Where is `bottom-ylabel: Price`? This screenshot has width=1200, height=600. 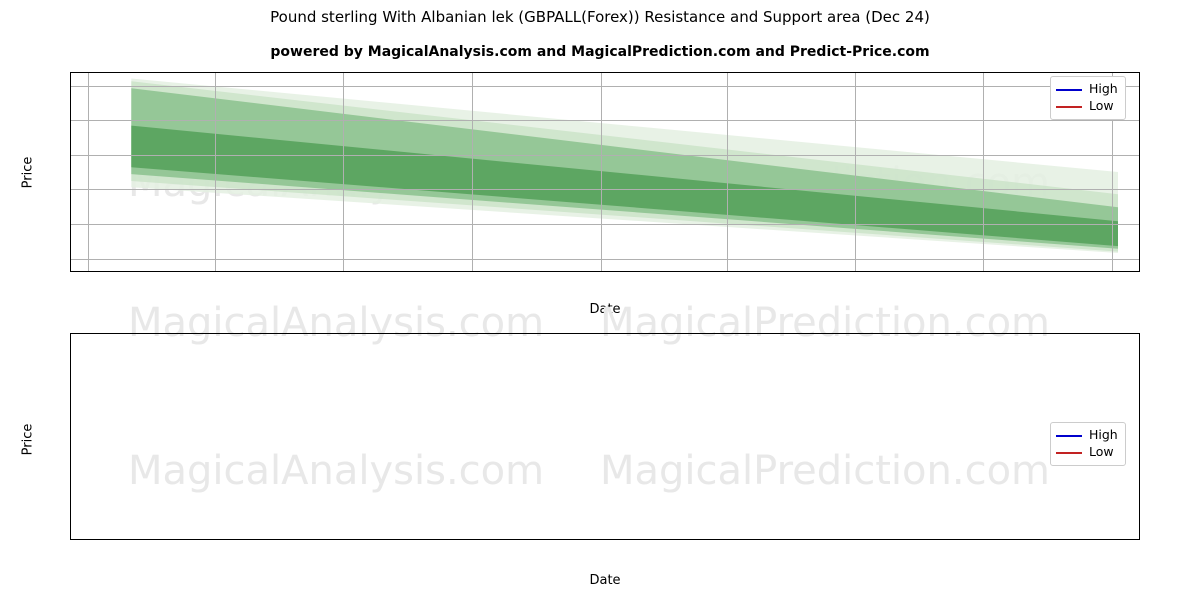 bottom-ylabel: Price is located at coordinates (28, 439).